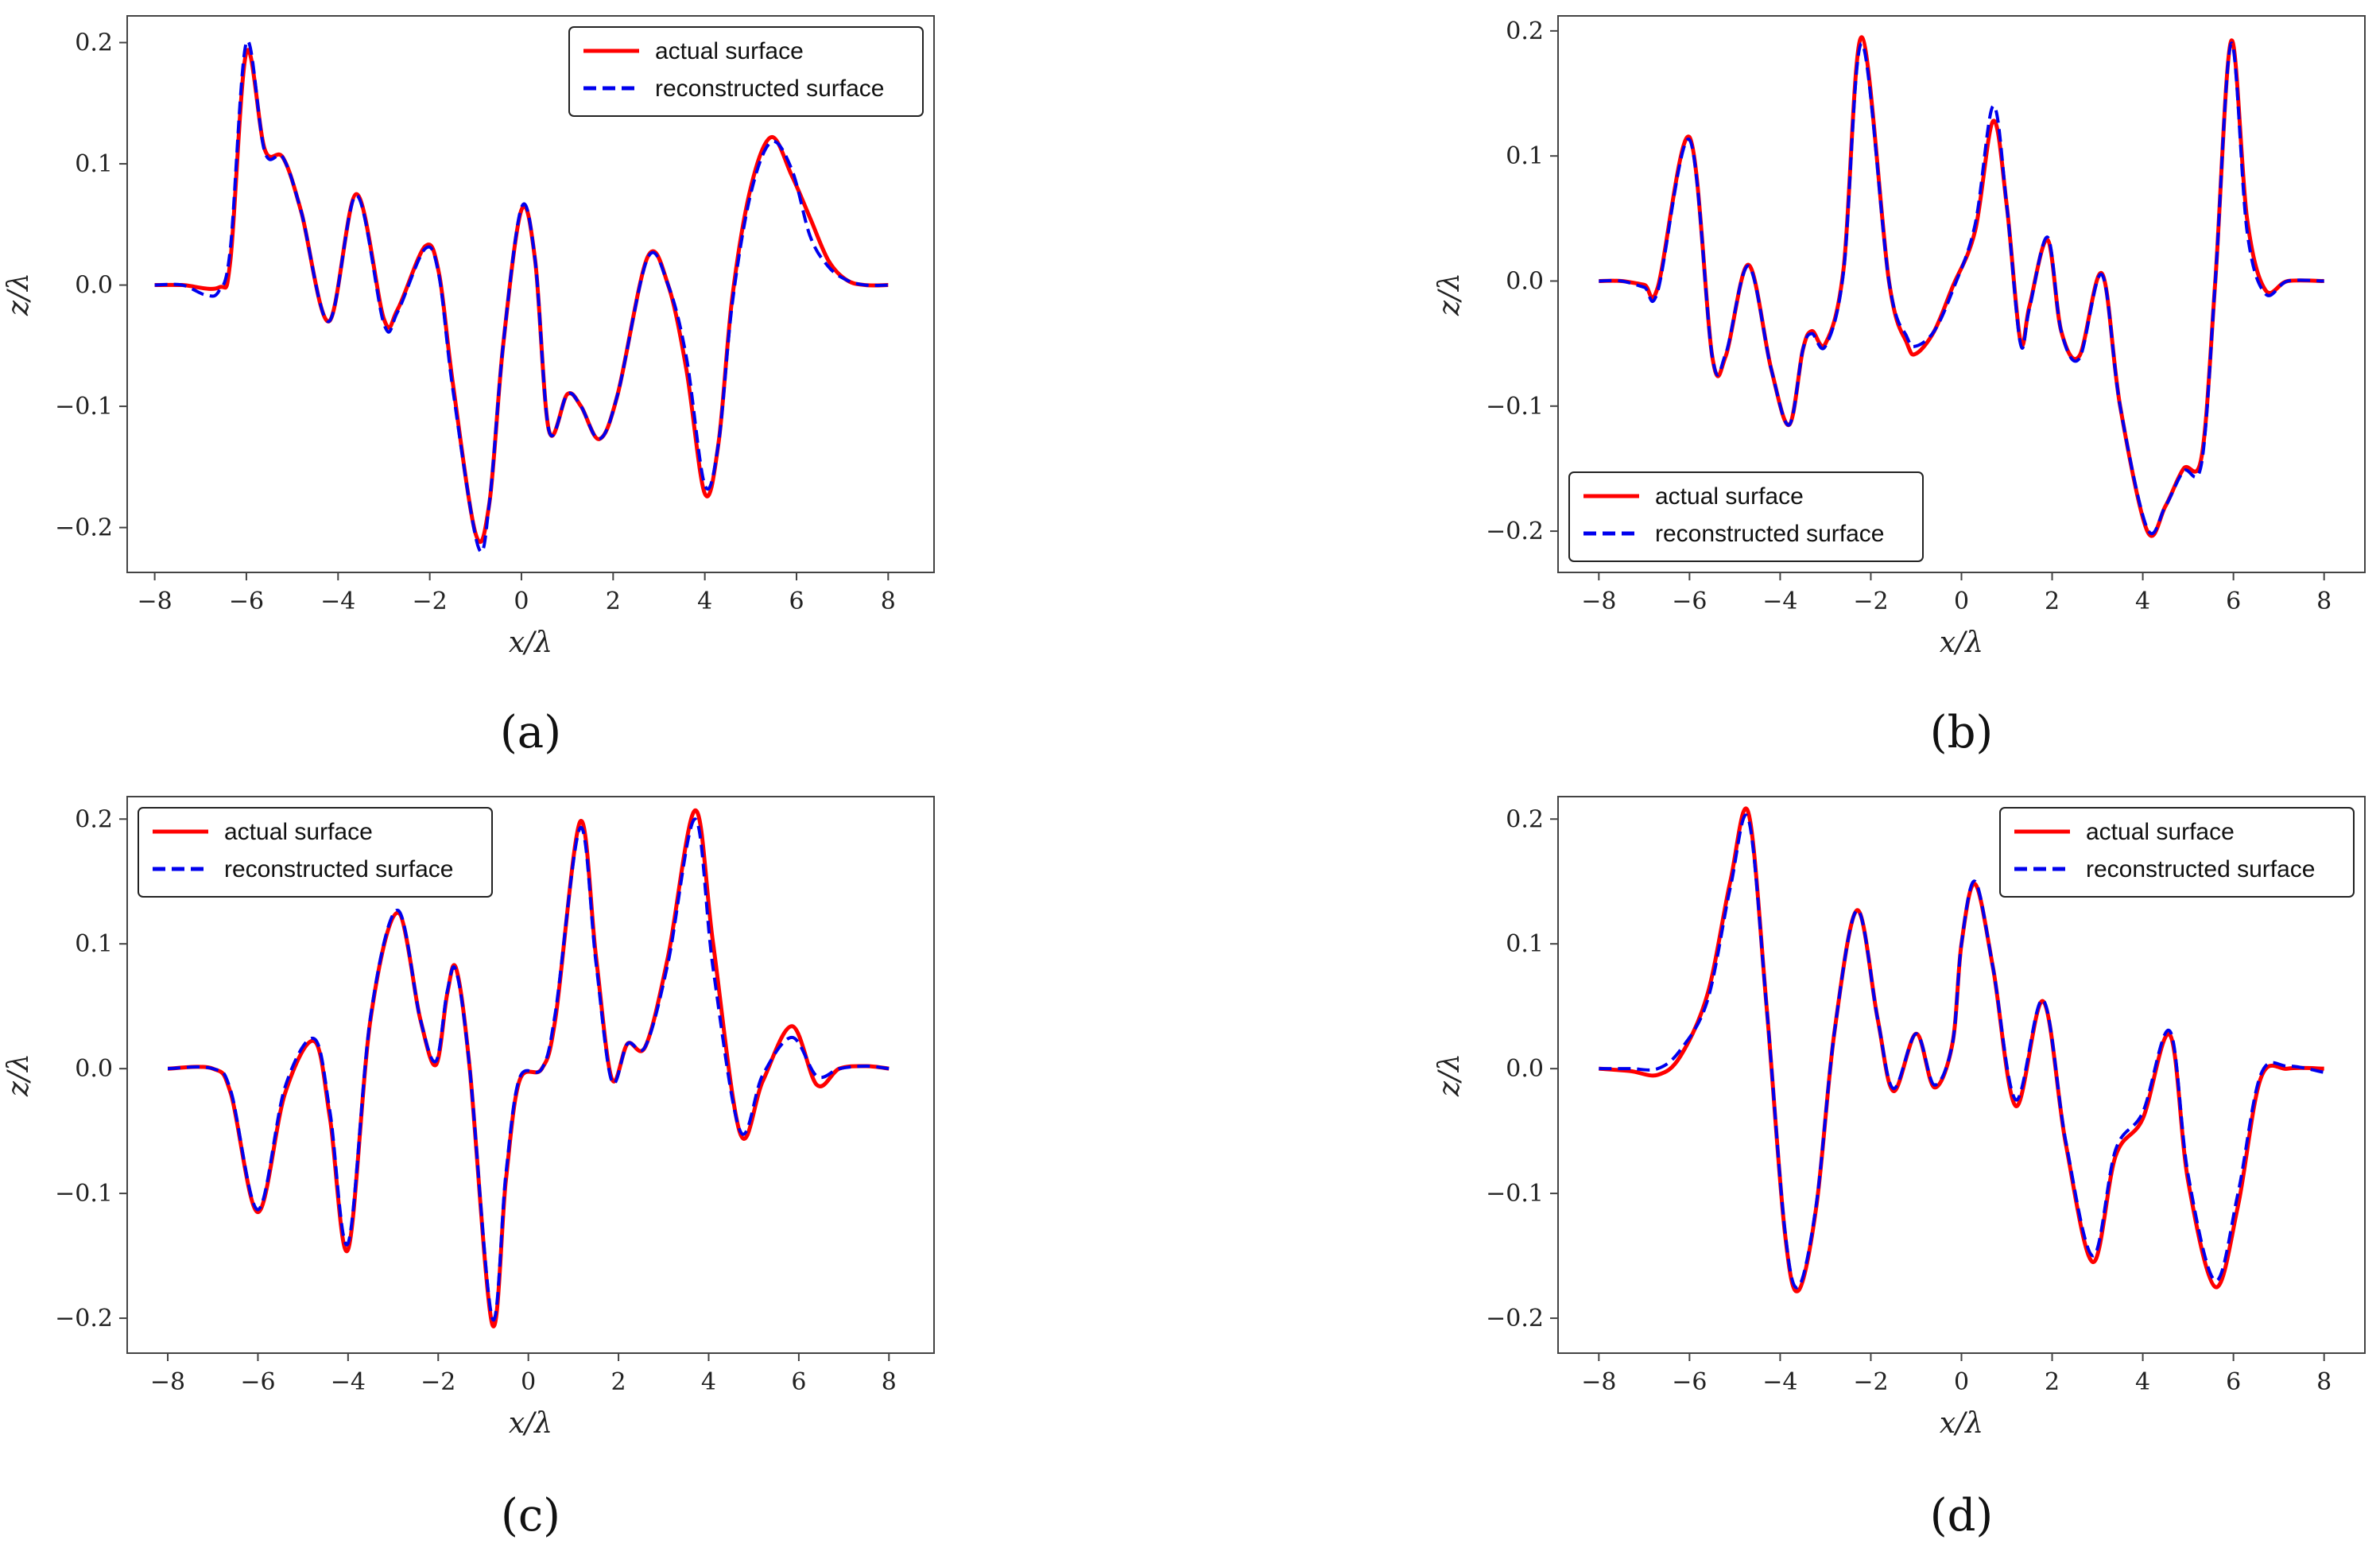 This screenshot has width=2380, height=1567. Describe the element at coordinates (1962, 1516) in the screenshot. I see `panel-label: (d)` at that location.